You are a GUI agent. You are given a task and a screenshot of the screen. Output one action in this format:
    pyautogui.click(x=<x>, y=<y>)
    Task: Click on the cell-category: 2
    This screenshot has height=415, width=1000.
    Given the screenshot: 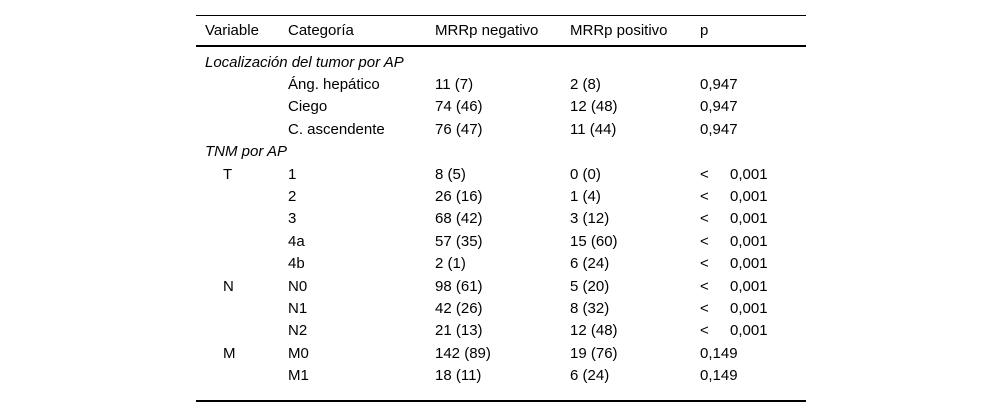 What is the action you would take?
    pyautogui.click(x=292, y=197)
    